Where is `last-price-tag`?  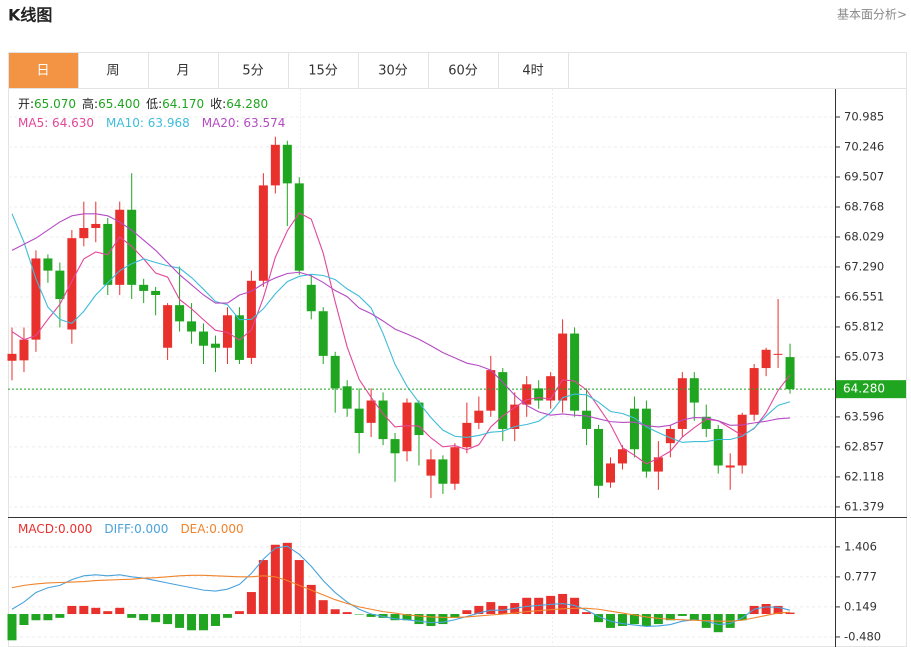
last-price-tag is located at coordinates (871, 389).